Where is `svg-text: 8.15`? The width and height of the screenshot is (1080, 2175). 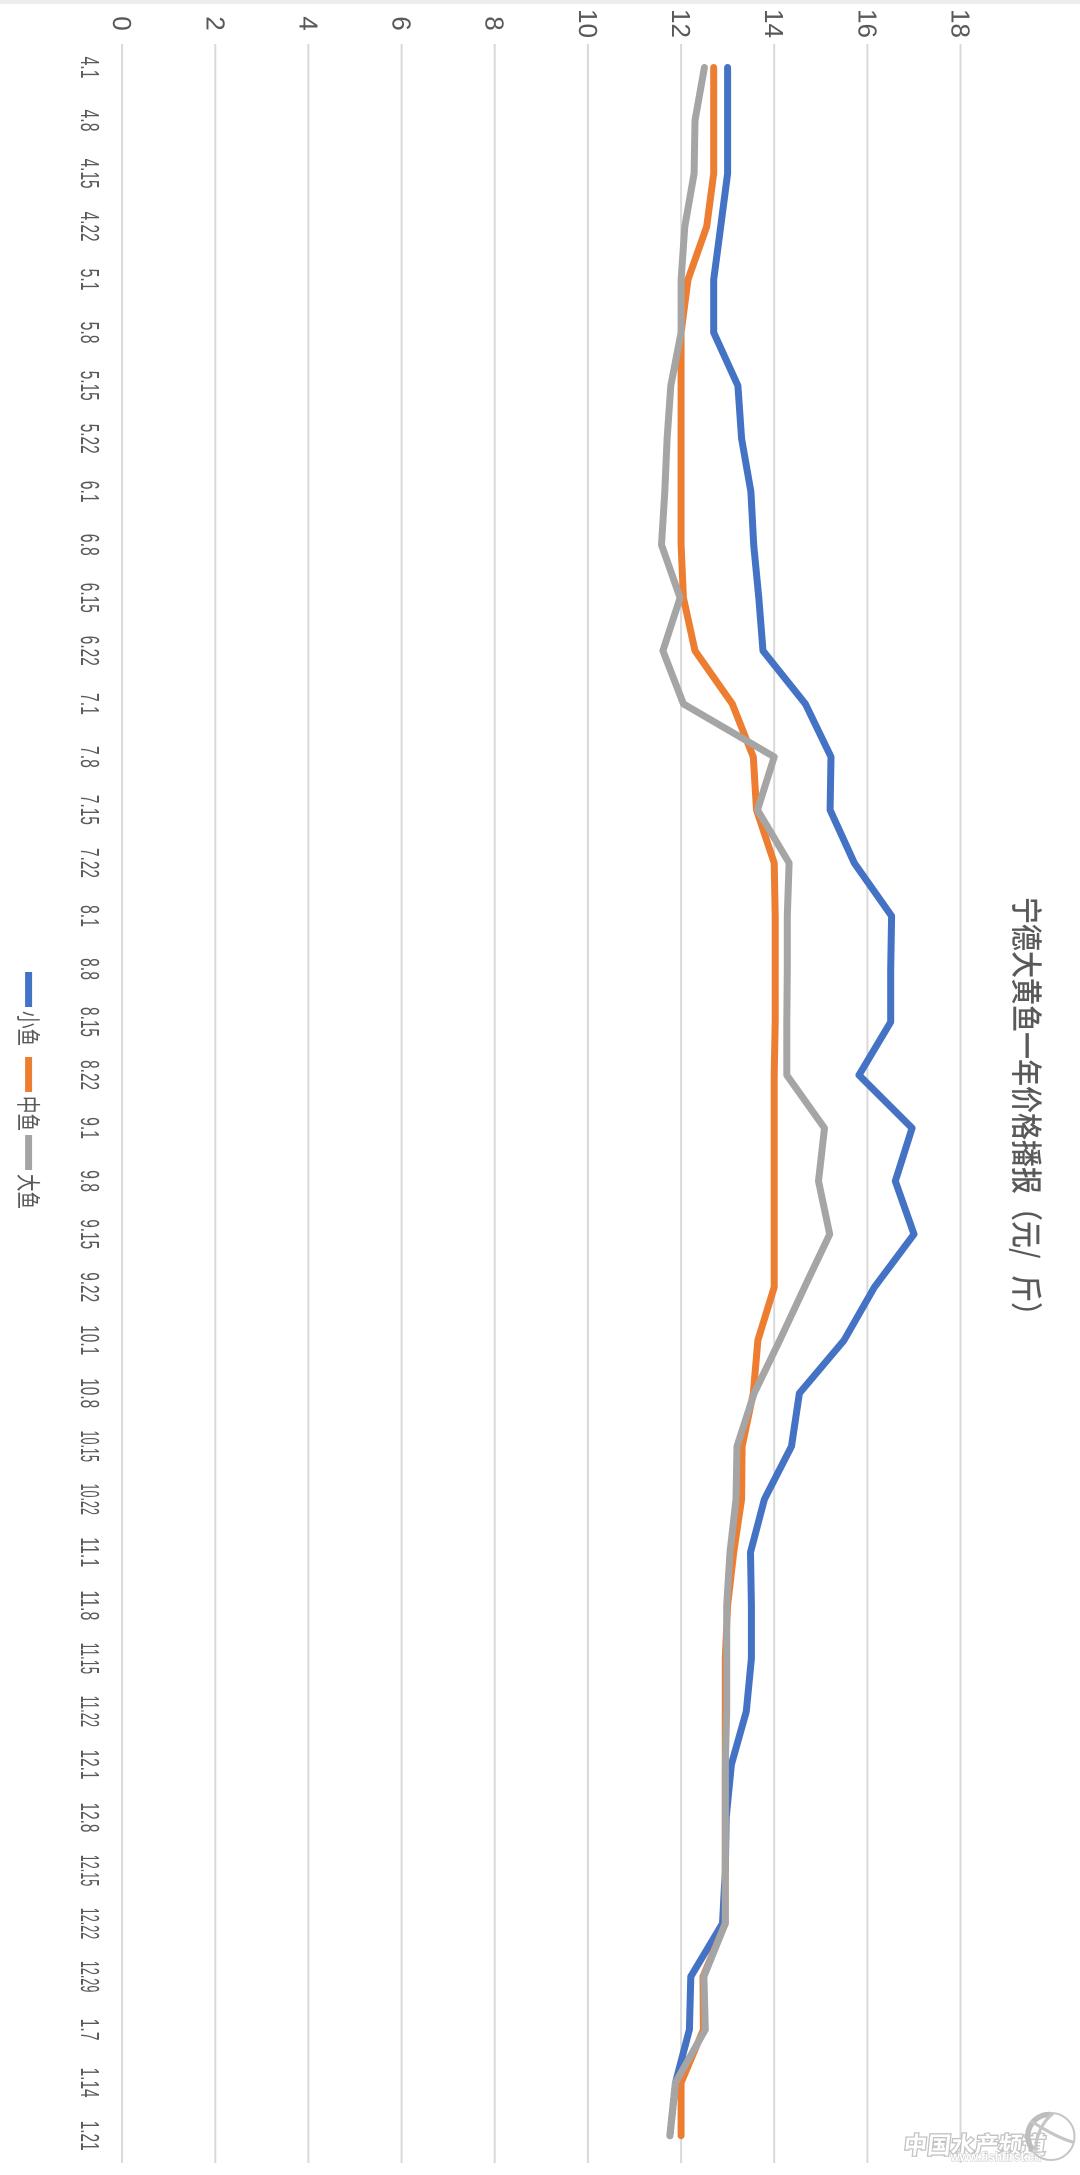 svg-text: 8.15 is located at coordinates (90, 1022).